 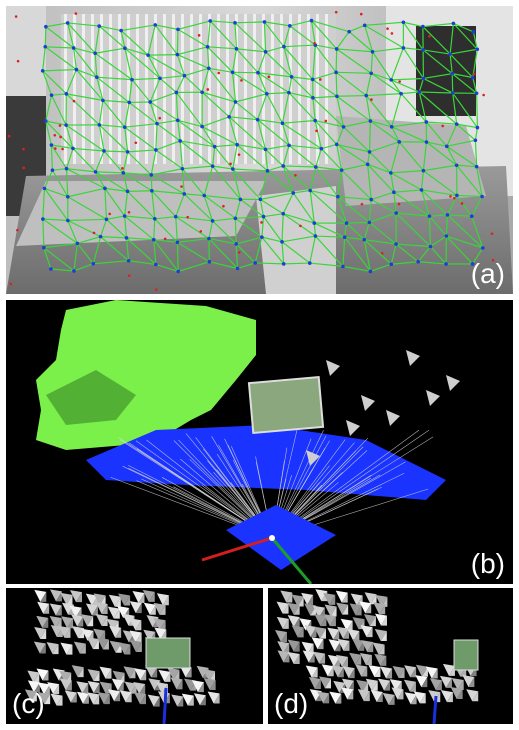 What do you see at coordinates (272, 538) in the screenshot?
I see `camera-center` at bounding box center [272, 538].